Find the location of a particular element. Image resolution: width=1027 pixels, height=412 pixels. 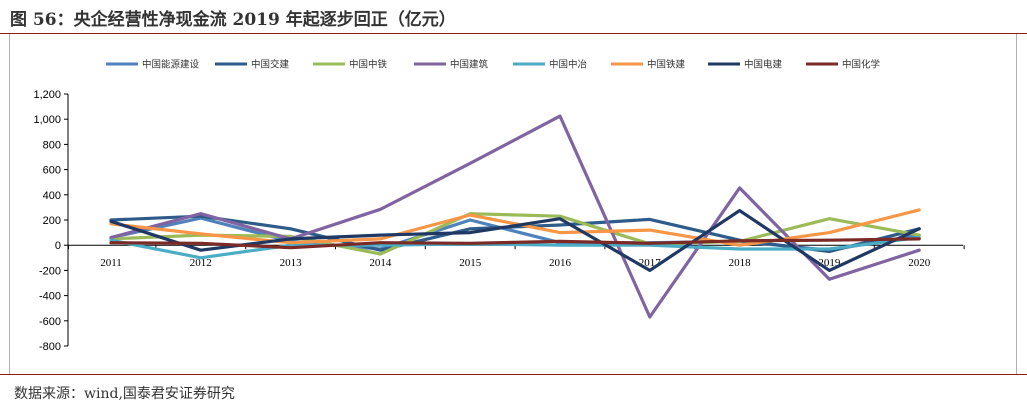

x-tick-label: 2014 is located at coordinates (380, 263).